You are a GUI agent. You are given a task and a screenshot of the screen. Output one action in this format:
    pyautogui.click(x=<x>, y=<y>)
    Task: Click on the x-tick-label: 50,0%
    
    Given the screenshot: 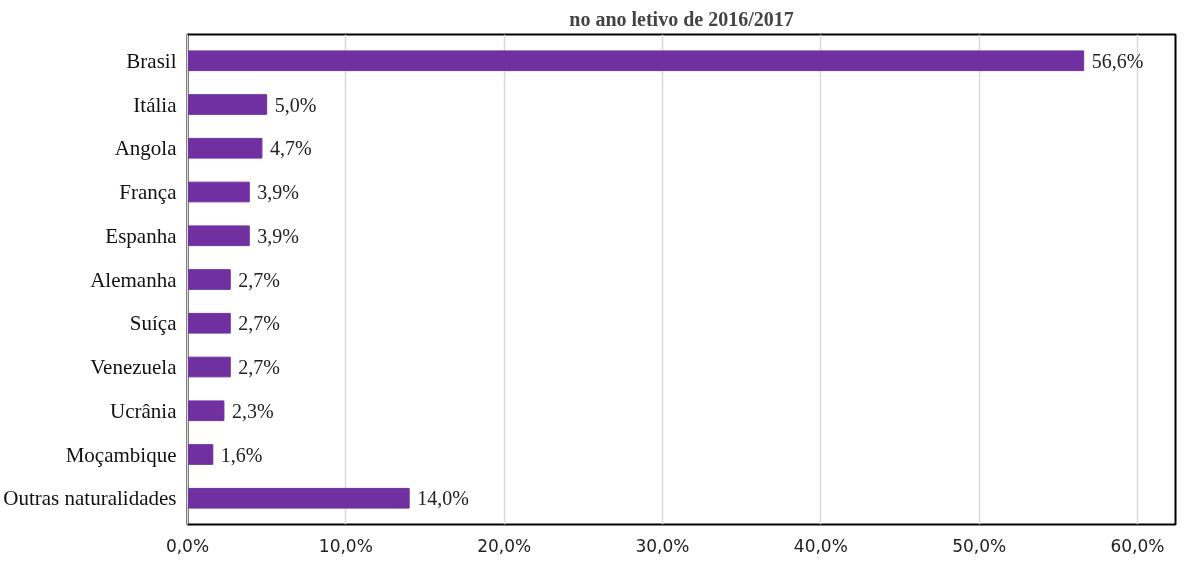 What is the action you would take?
    pyautogui.click(x=979, y=545)
    